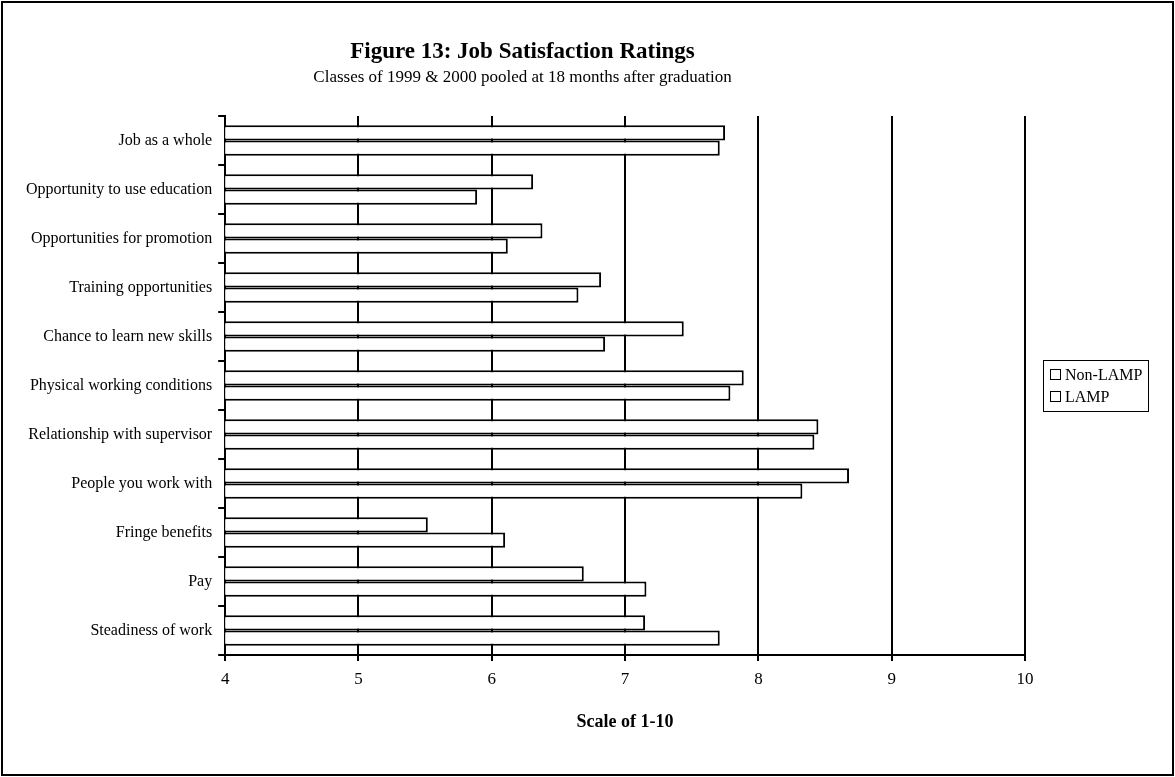  What do you see at coordinates (358, 678) in the screenshot?
I see `x-tick-label: 5` at bounding box center [358, 678].